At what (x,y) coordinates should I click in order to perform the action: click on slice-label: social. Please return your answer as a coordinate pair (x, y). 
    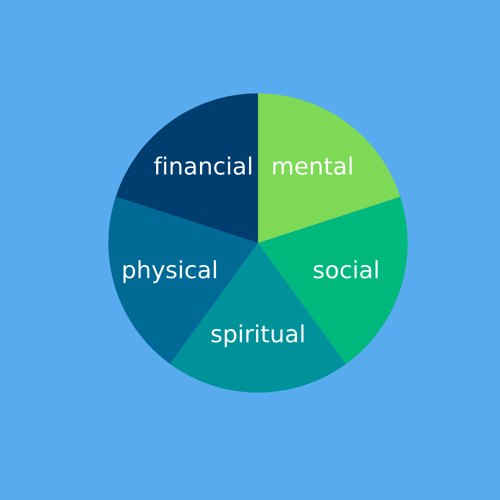
    Looking at the image, I should click on (346, 269).